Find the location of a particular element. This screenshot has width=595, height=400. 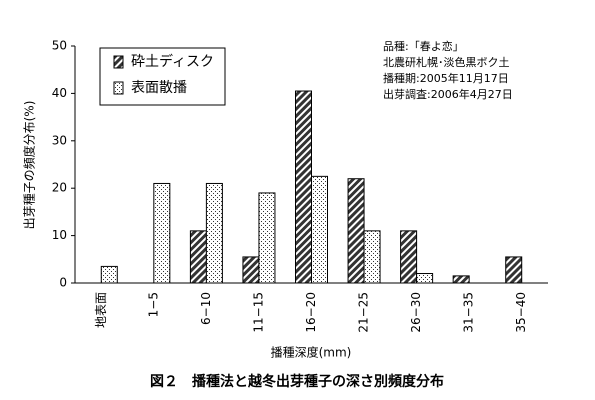

x-tick-label: 6−10 is located at coordinates (206, 308).